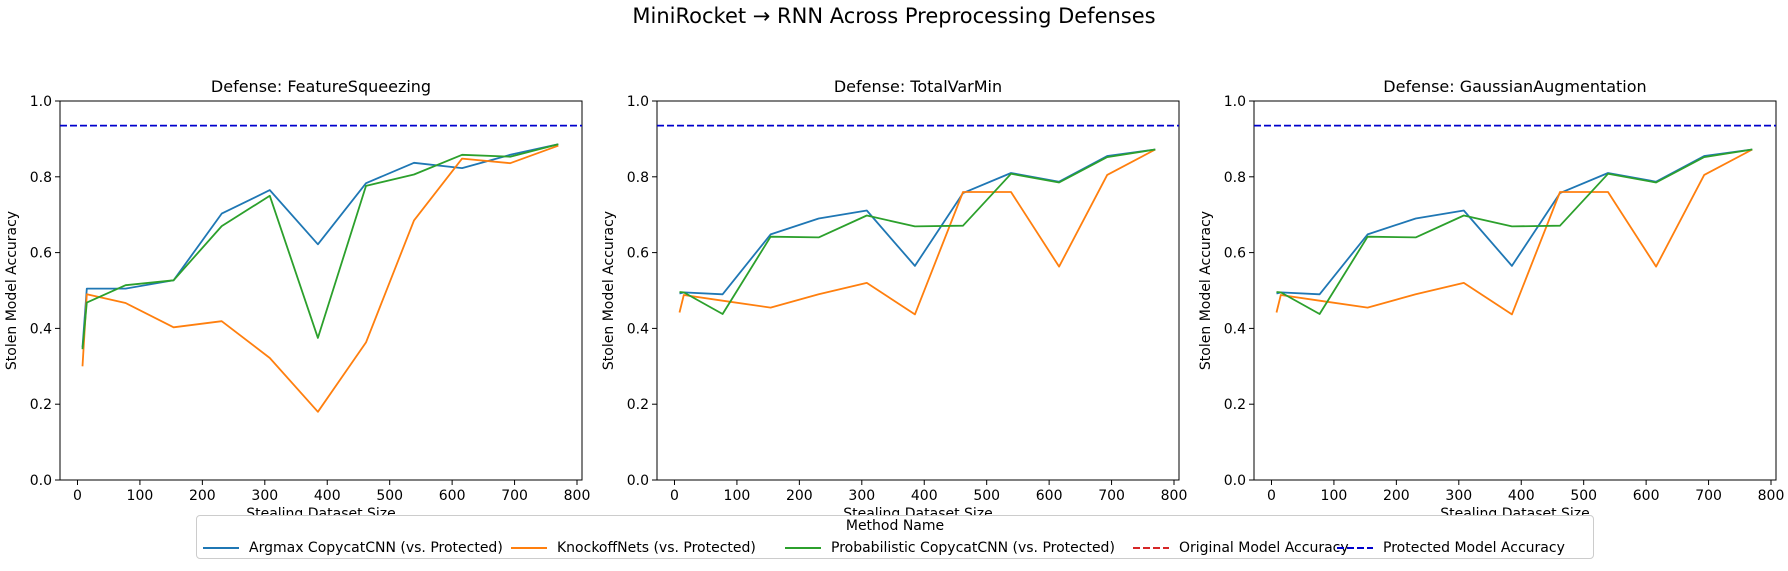 Image resolution: width=1788 pixels, height=571 pixels. I want to click on x-tick-label-0-0: 0, so click(77, 496).